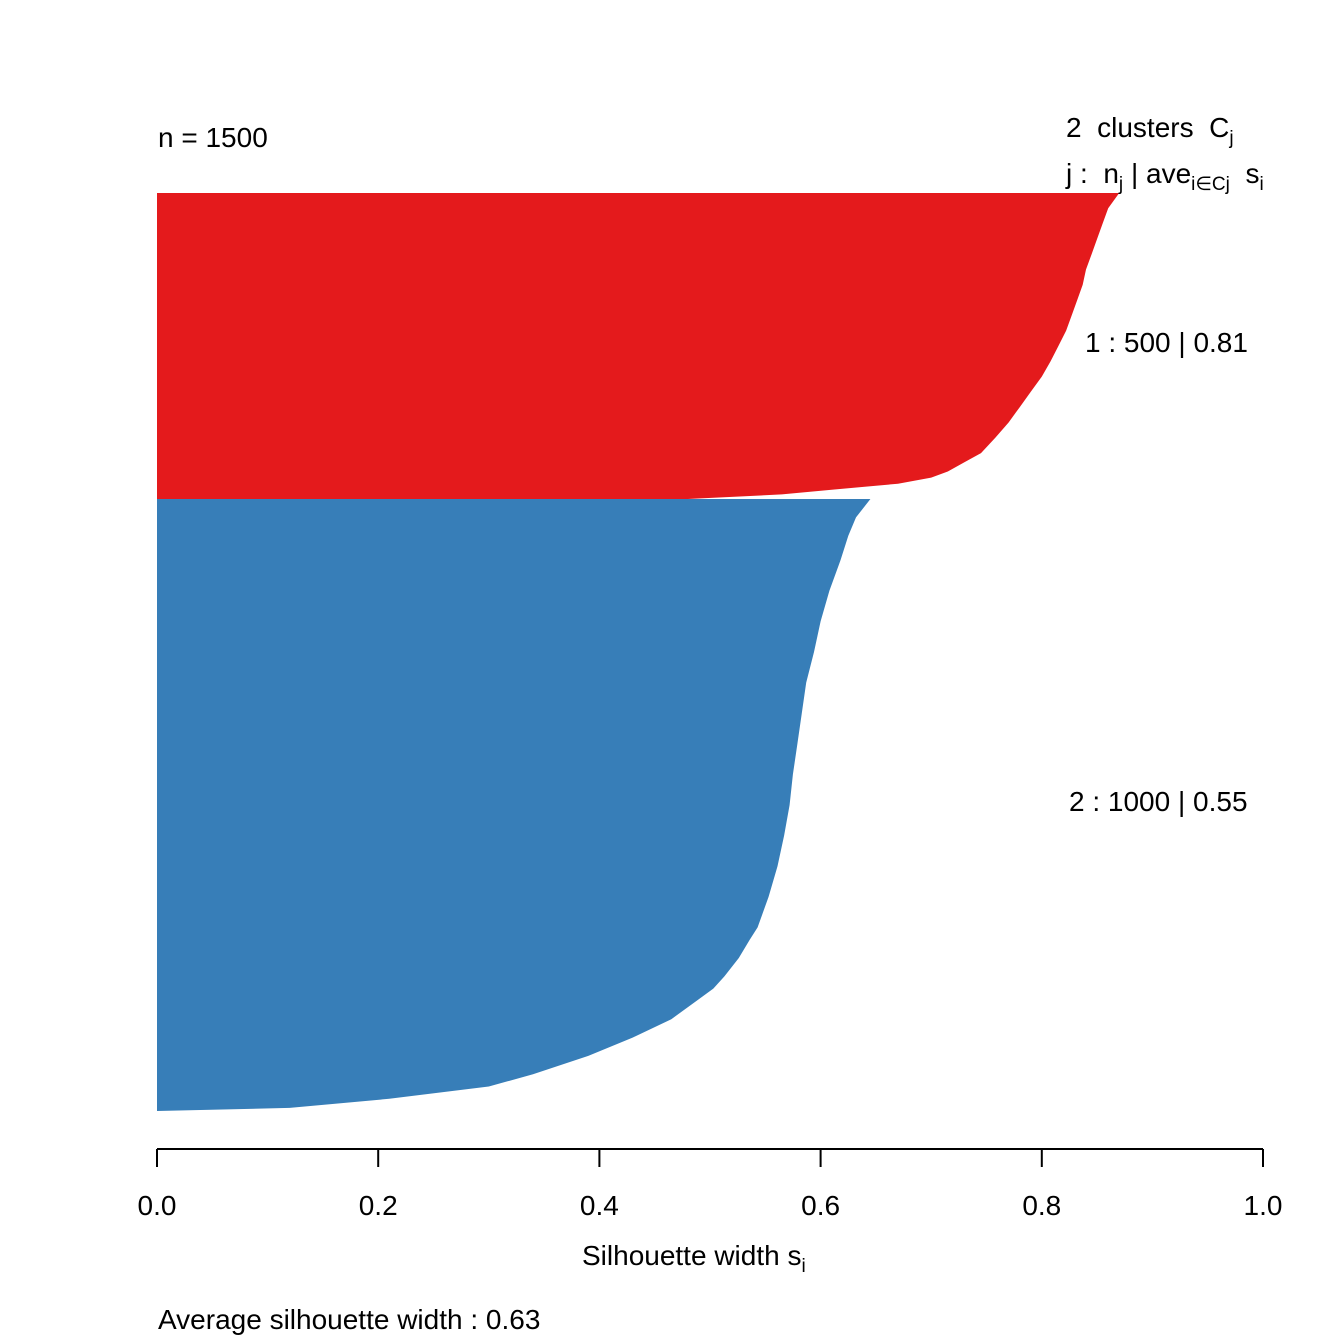 This screenshot has width=1344, height=1344. What do you see at coordinates (157, 1205) in the screenshot?
I see `x-tick-label: 0.0` at bounding box center [157, 1205].